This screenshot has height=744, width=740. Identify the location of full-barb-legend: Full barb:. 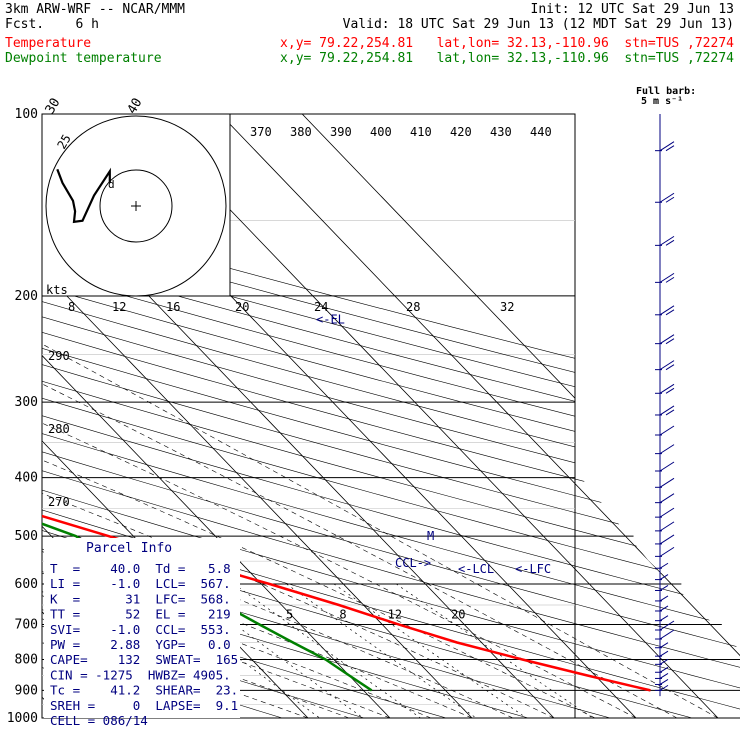
(666, 91).